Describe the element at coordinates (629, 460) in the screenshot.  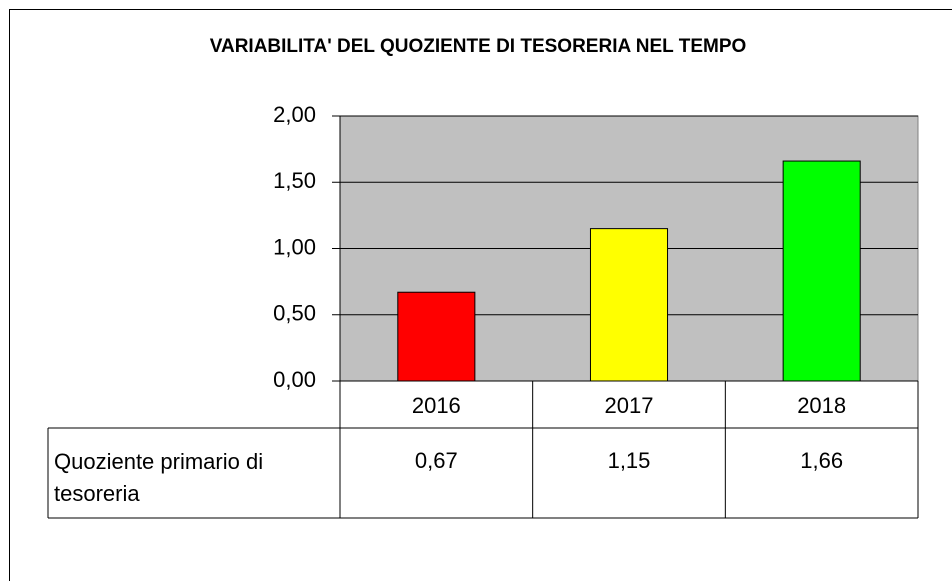
I see `data-label: 1,15` at that location.